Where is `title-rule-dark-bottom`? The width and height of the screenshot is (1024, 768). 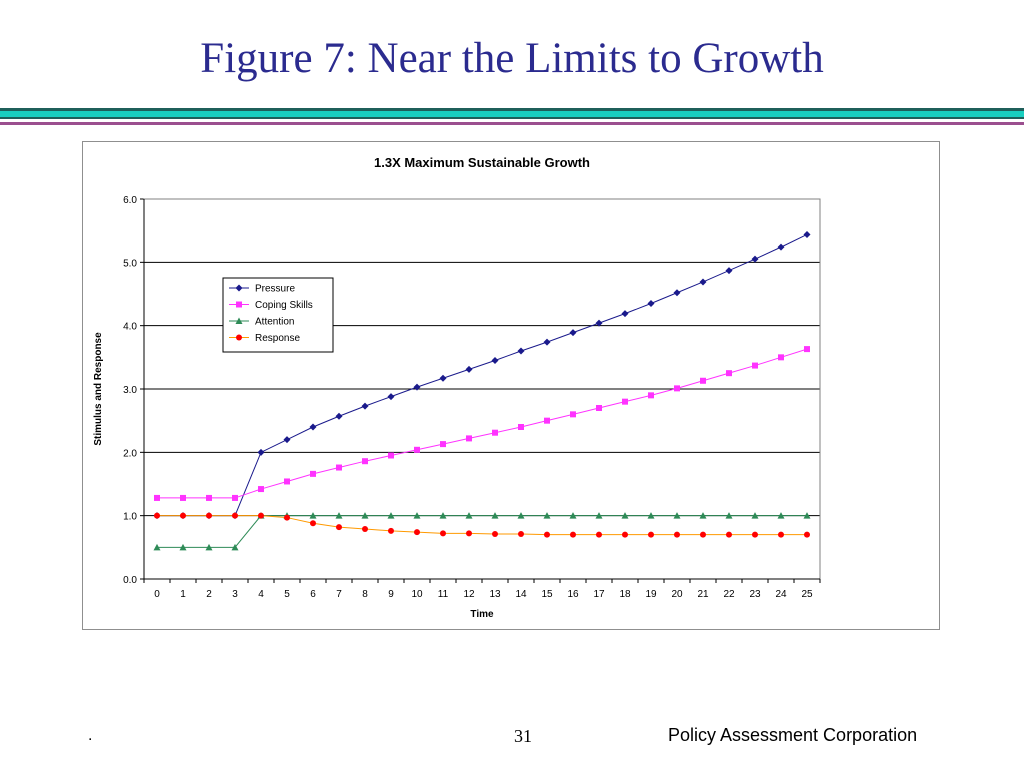
title-rule-dark-bottom is located at coordinates (512, 118).